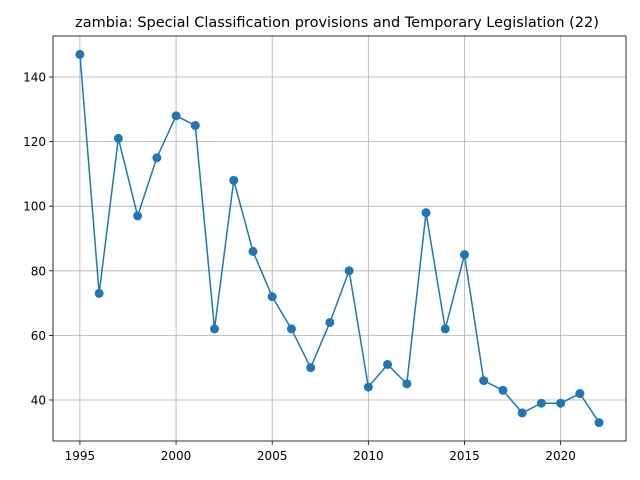 This screenshot has width=640, height=480. I want to click on x-tick-label: 2005, so click(272, 456).